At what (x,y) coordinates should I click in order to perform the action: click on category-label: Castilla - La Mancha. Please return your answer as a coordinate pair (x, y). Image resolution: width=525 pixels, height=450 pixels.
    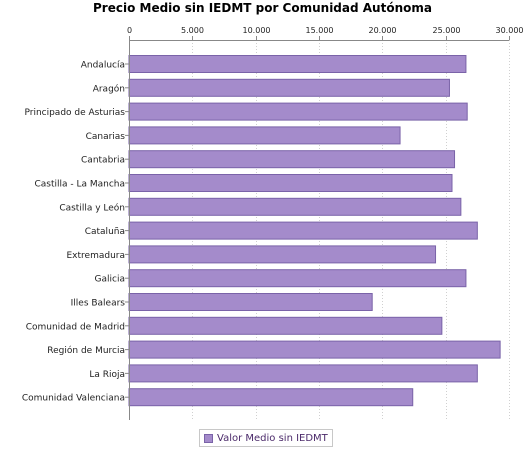
    Looking at the image, I should click on (79, 185).